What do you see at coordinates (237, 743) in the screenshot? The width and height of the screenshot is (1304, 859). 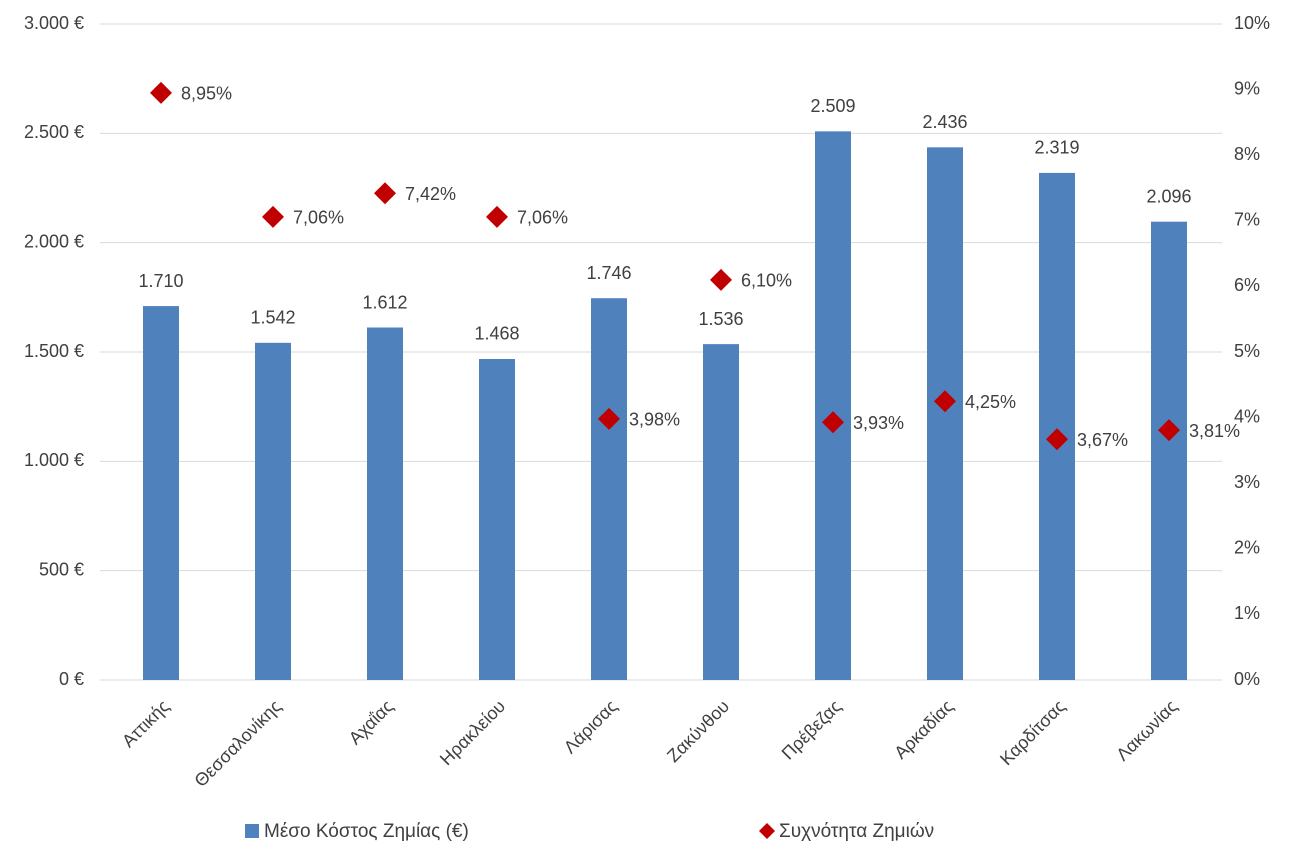 I see `x-tick-label: Θεσσαλονίκης` at bounding box center [237, 743].